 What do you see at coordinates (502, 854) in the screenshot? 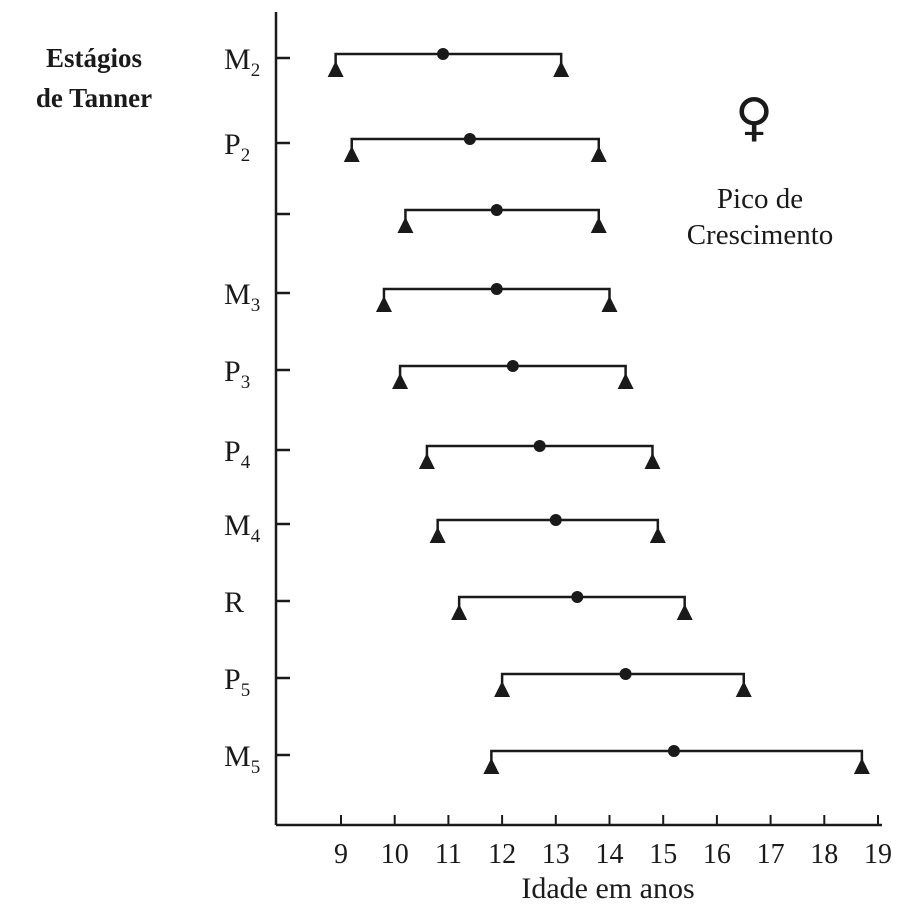
I see `x-tick-label: 12` at bounding box center [502, 854].